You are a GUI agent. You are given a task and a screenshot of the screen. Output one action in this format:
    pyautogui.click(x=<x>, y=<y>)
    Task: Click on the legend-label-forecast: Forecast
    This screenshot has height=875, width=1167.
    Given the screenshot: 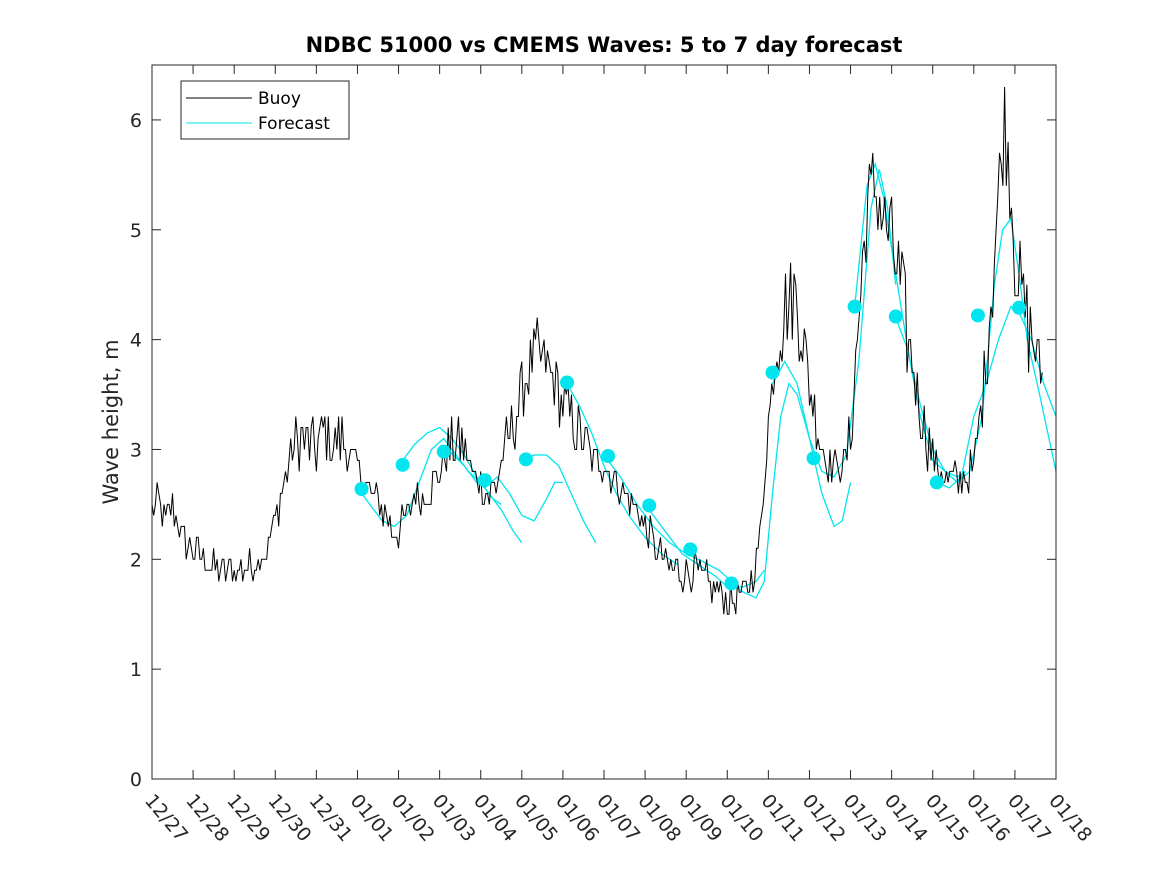 What is the action you would take?
    pyautogui.click(x=294, y=124)
    